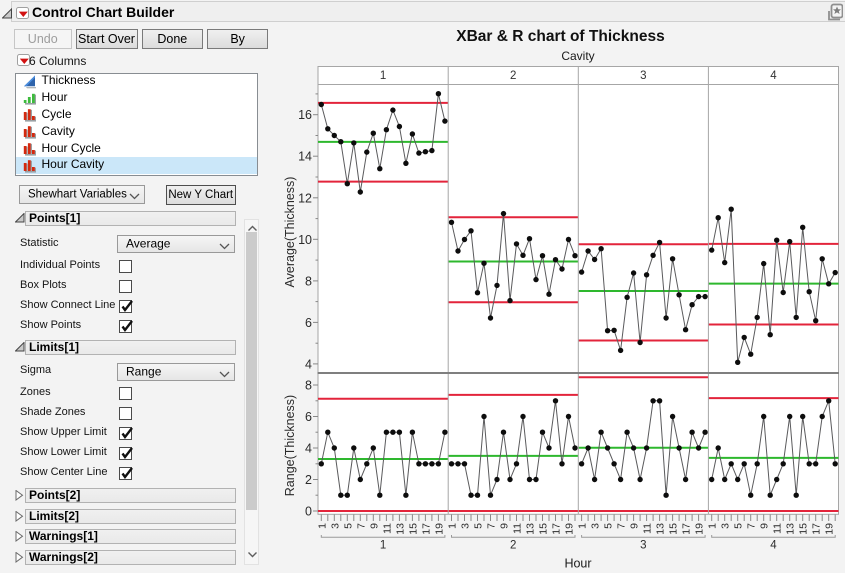 The height and width of the screenshot is (573, 845). I want to click on svg-text: 10, so click(305, 240).